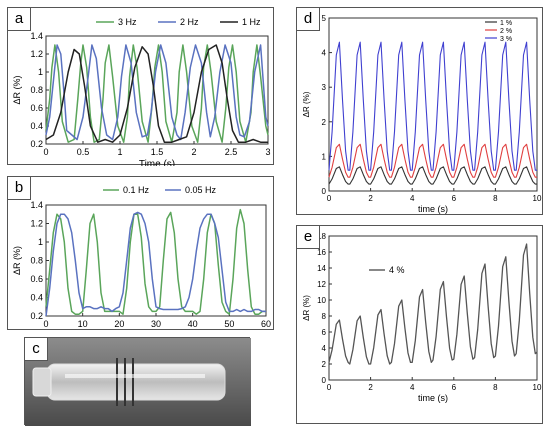 Image resolution: width=550 pixels, height=430 pixels. I want to click on x-tick-label: 3, so click(267, 152).